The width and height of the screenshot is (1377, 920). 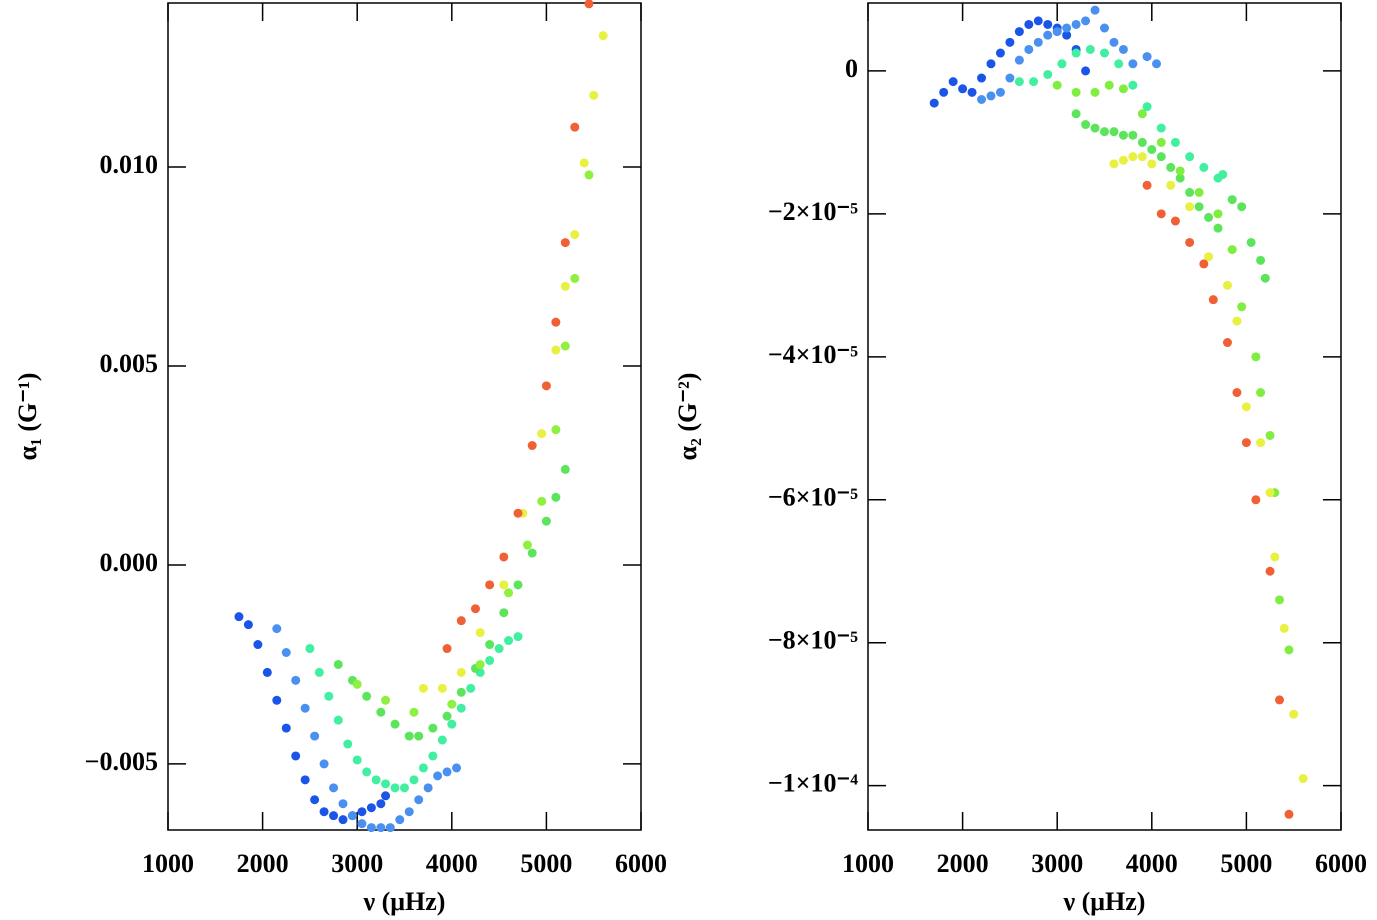 What do you see at coordinates (813, 497) in the screenshot?
I see `y-tick-label: −6×10⁻⁵` at bounding box center [813, 497].